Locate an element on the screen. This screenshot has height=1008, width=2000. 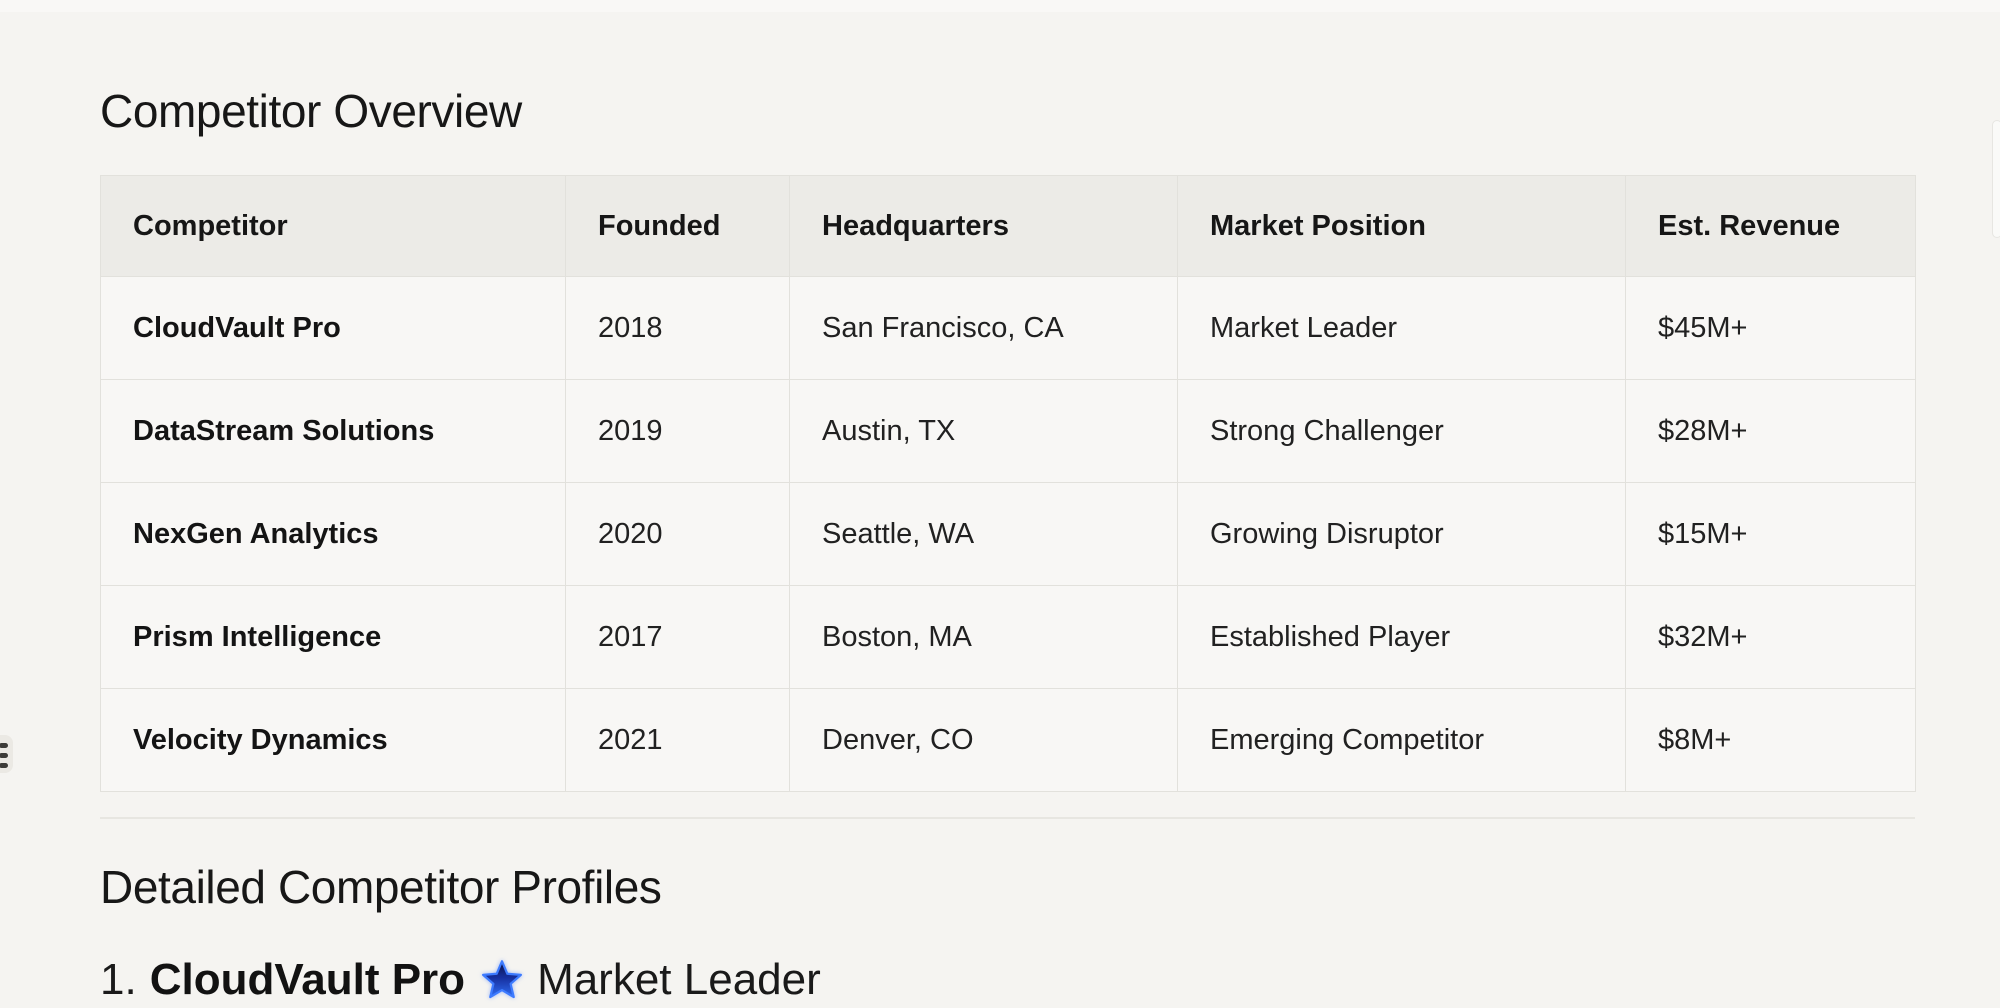
profiles-heading: Detailed Competitor Profiles is located at coordinates (381, 887).